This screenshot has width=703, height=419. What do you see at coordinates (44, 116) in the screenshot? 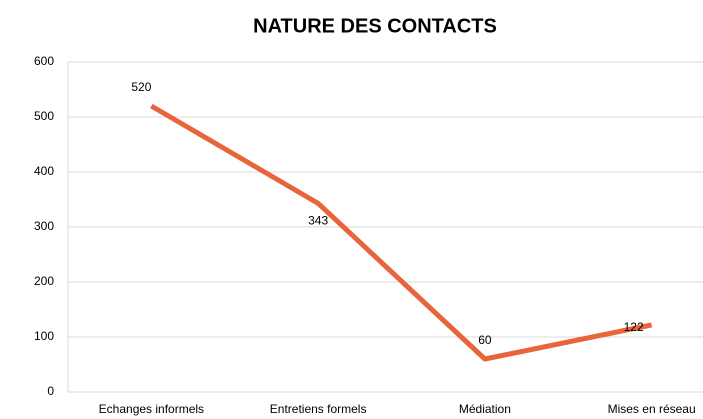
I see `y-tick-label: 500` at bounding box center [44, 116].